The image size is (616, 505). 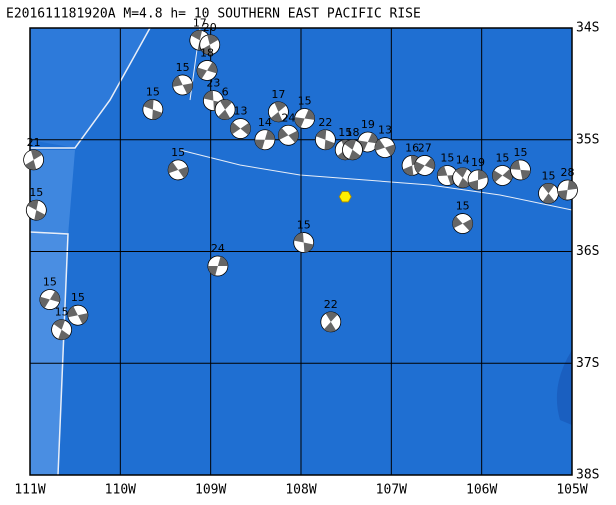 I want to click on lat-tick-label: 38S, so click(x=587, y=475).